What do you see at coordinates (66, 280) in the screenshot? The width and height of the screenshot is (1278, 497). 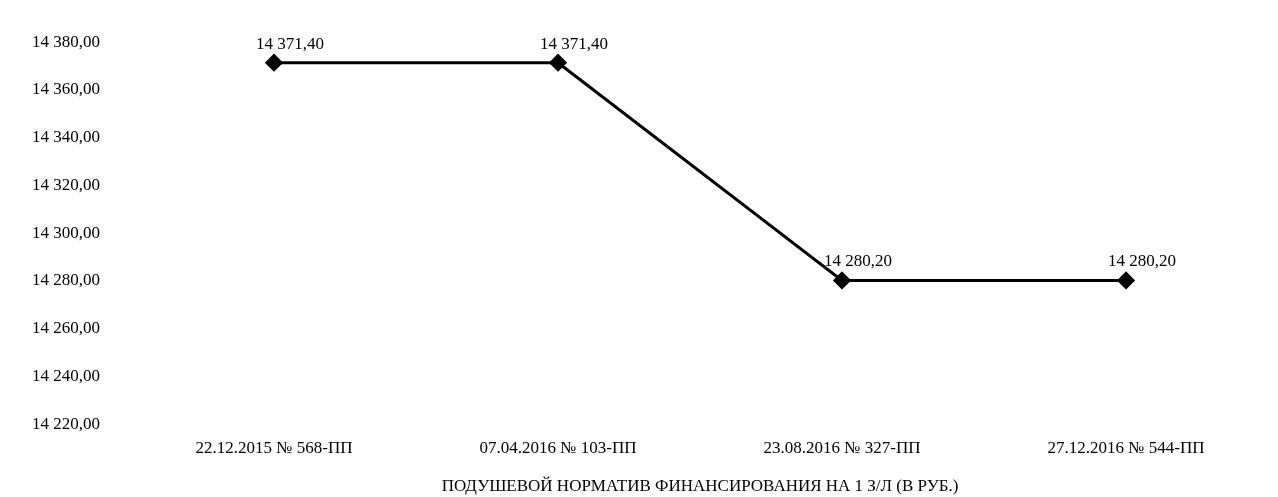 I see `y-tick-label: 14 280,00` at bounding box center [66, 280].